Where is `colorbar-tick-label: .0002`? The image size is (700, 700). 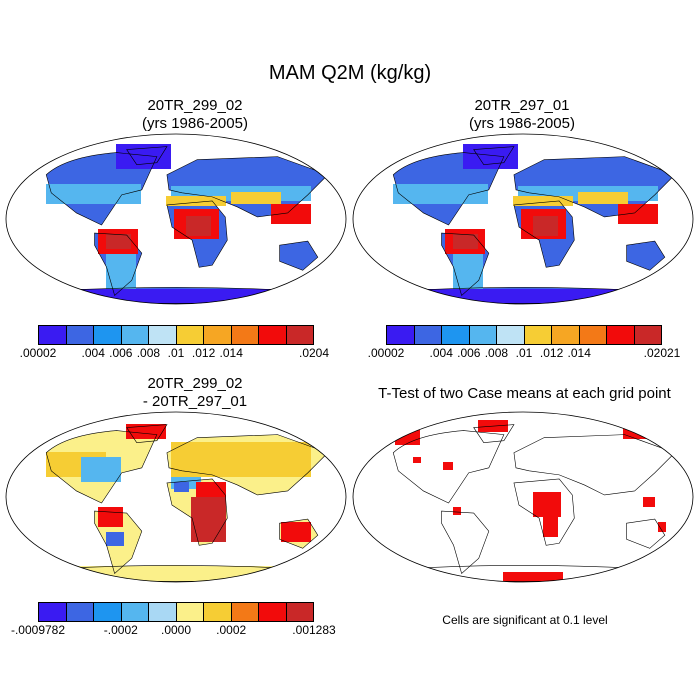 colorbar-tick-label: .0002 is located at coordinates (231, 630).